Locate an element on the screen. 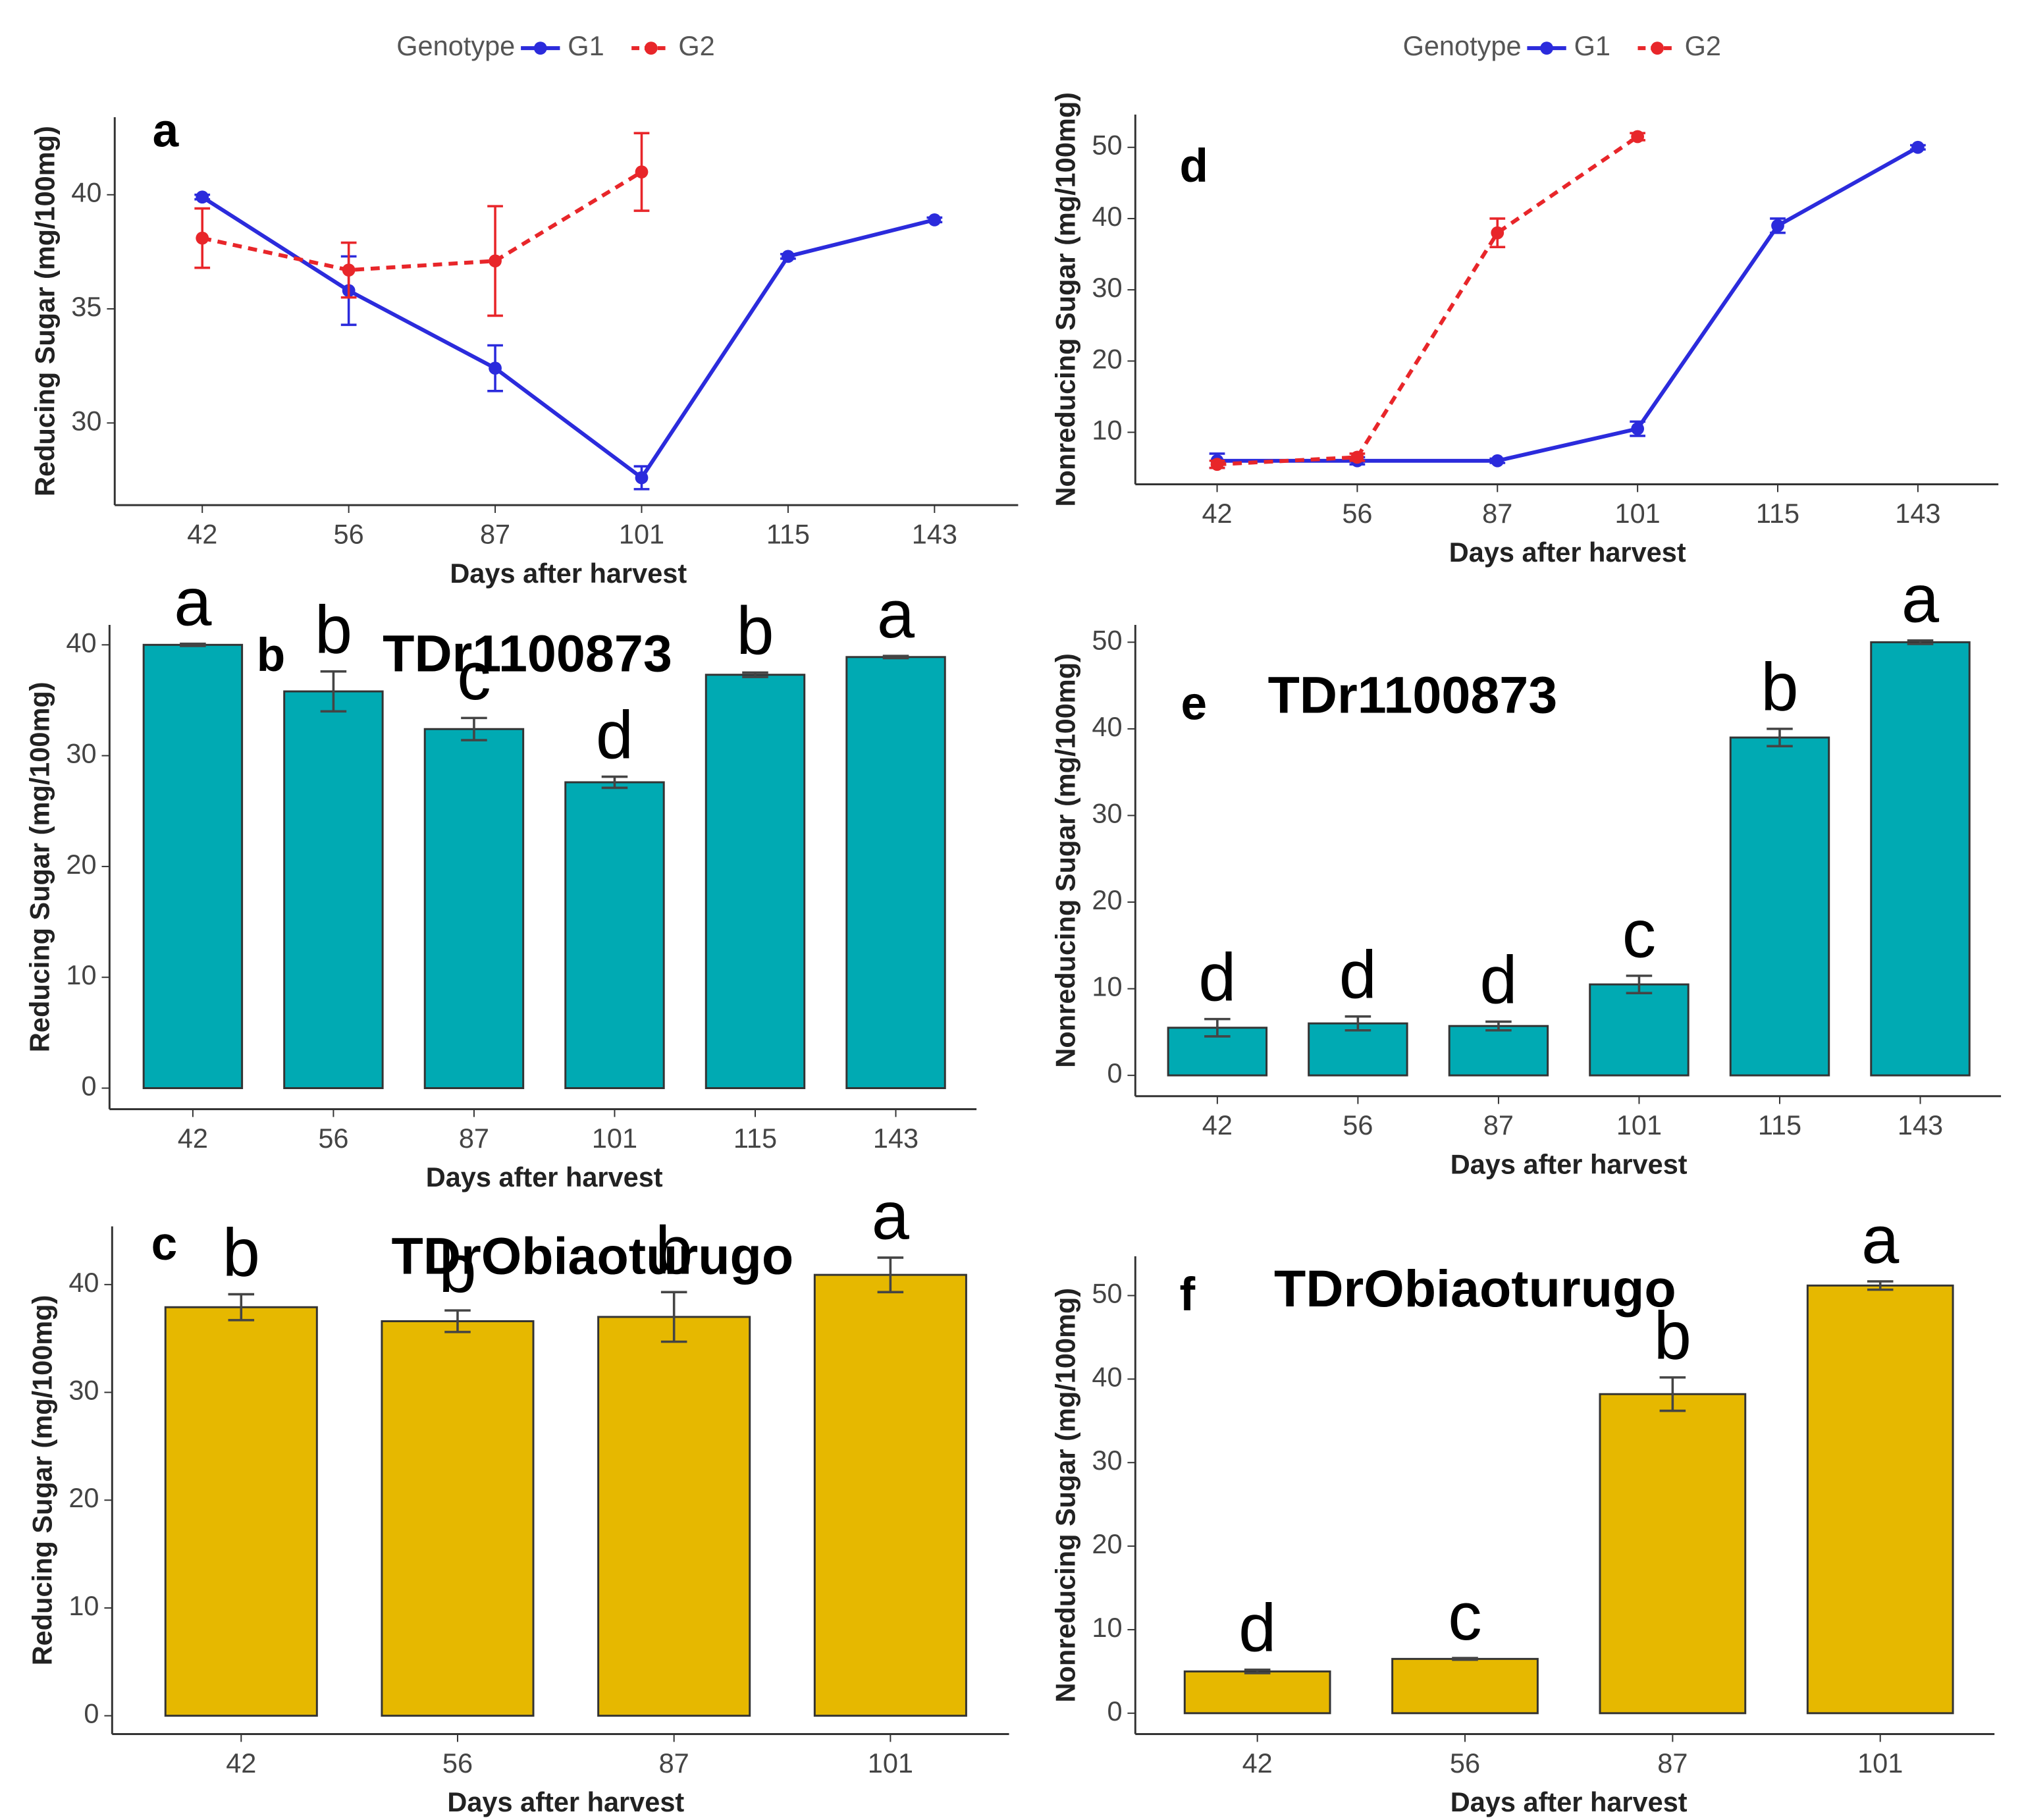 Image resolution: width=2022 pixels, height=1820 pixels. y-tick-label: 35 is located at coordinates (86, 306).